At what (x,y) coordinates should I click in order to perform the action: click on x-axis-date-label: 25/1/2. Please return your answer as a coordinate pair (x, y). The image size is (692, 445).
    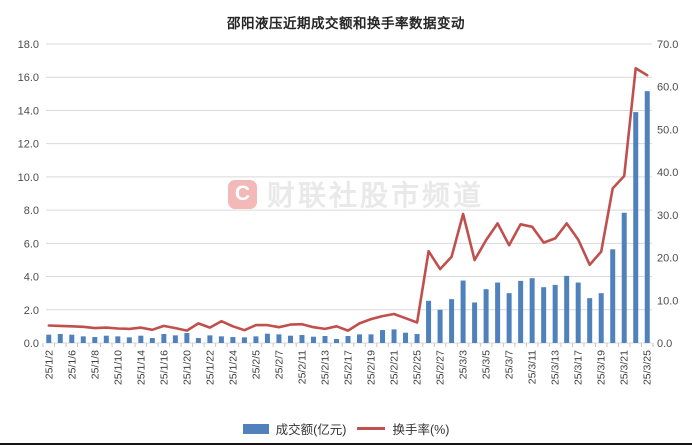
    Looking at the image, I should click on (49, 364).